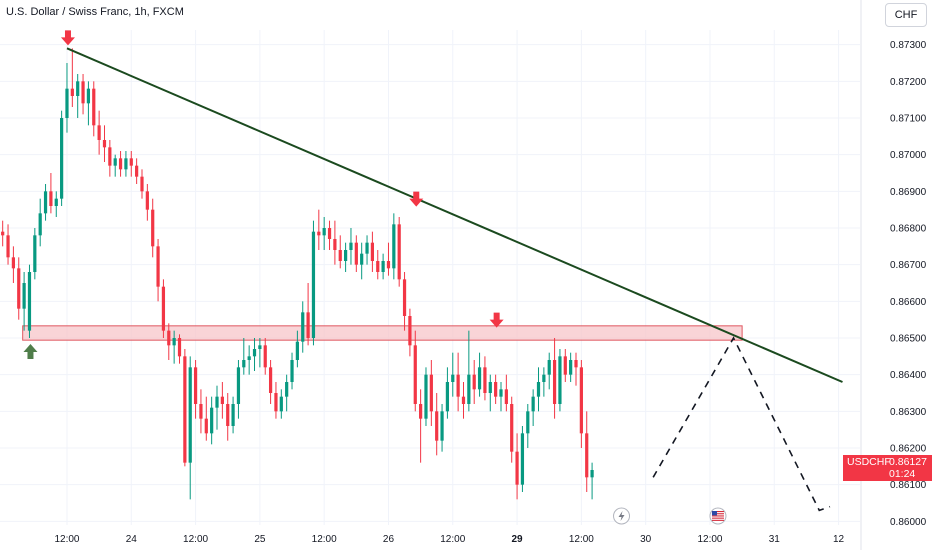 This screenshot has width=932, height=550. What do you see at coordinates (908, 155) in the screenshot?
I see `price-tick-label: 0.87000` at bounding box center [908, 155].